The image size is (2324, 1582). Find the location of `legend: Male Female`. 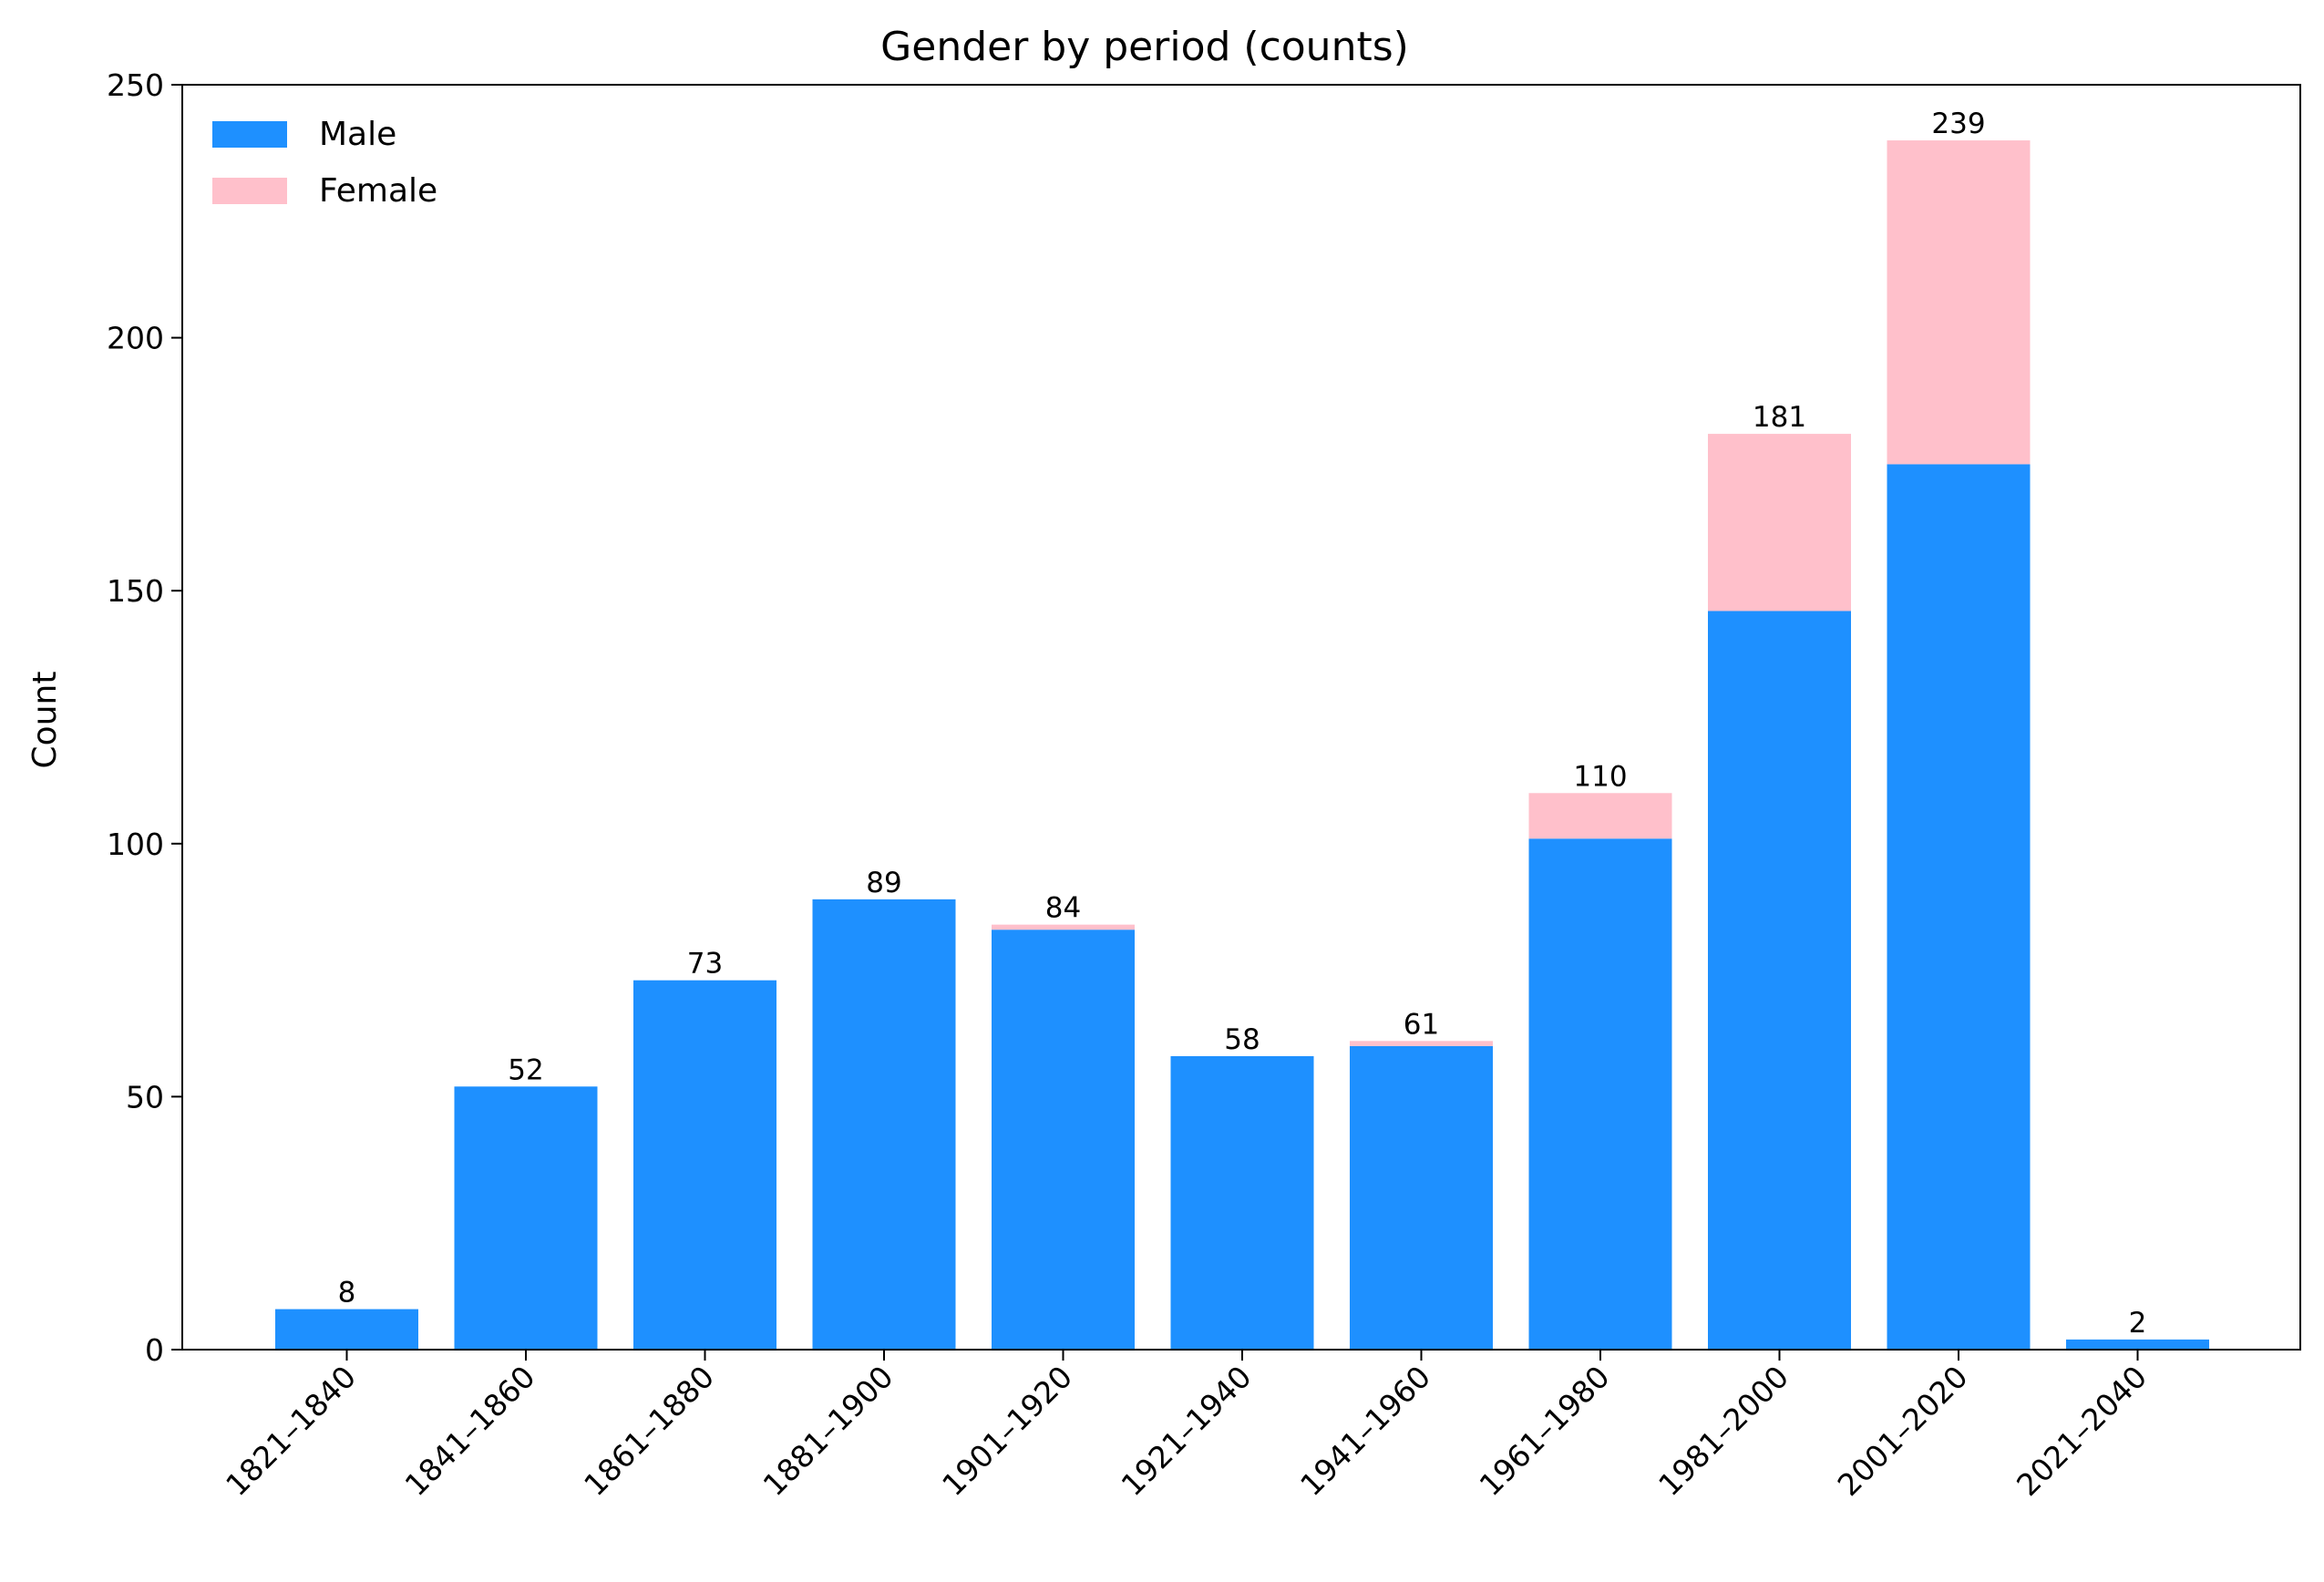

legend: Male Female is located at coordinates (324, 163).